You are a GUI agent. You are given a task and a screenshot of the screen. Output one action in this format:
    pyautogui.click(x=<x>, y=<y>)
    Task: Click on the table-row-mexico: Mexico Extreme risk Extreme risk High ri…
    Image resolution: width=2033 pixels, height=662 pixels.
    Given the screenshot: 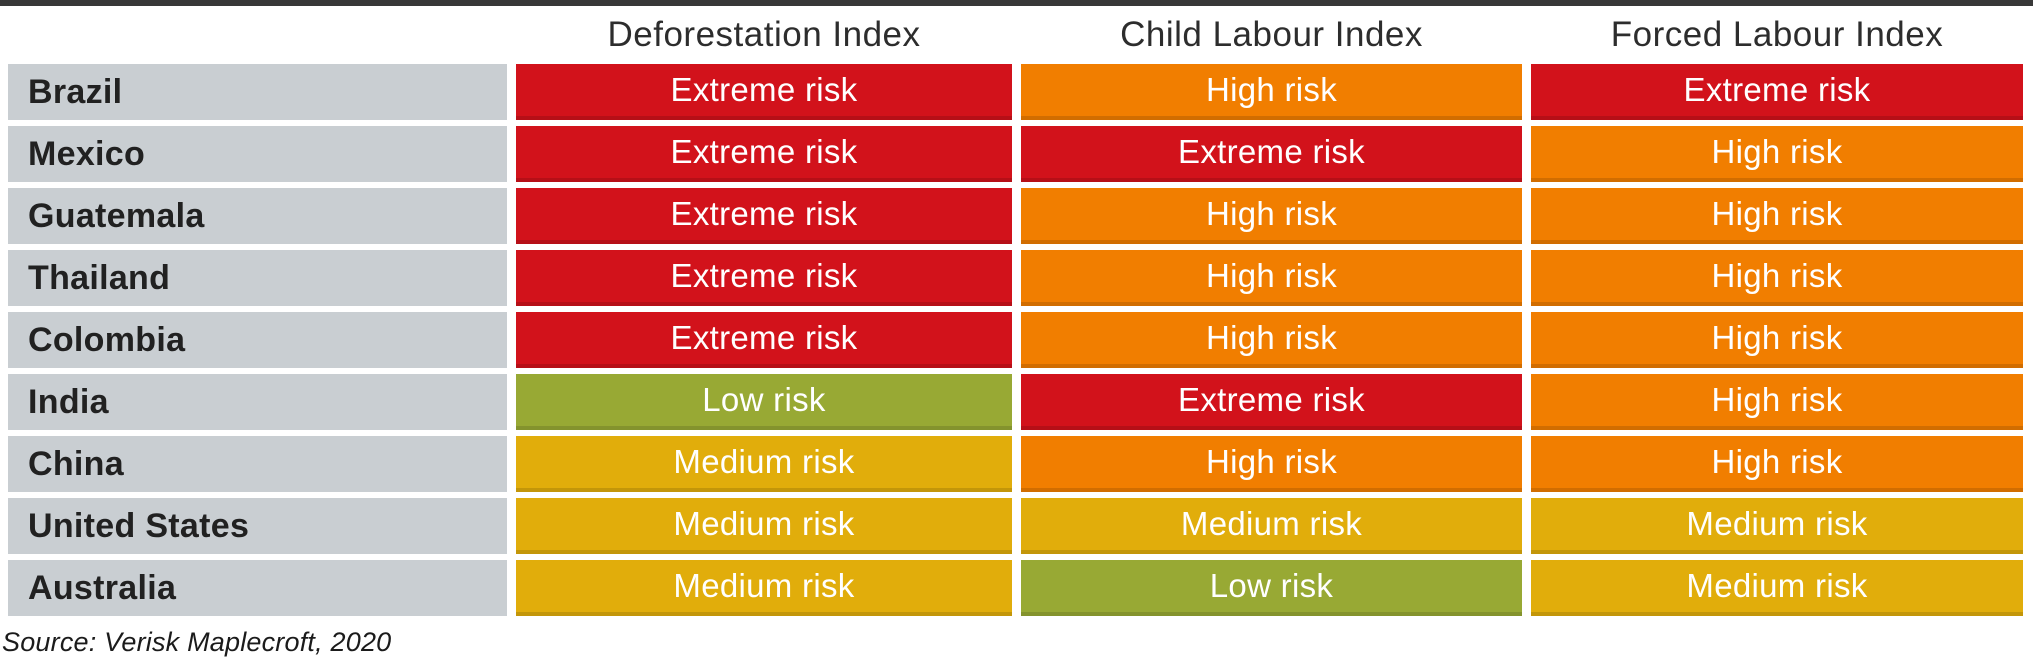 What is the action you would take?
    pyautogui.click(x=1011, y=154)
    